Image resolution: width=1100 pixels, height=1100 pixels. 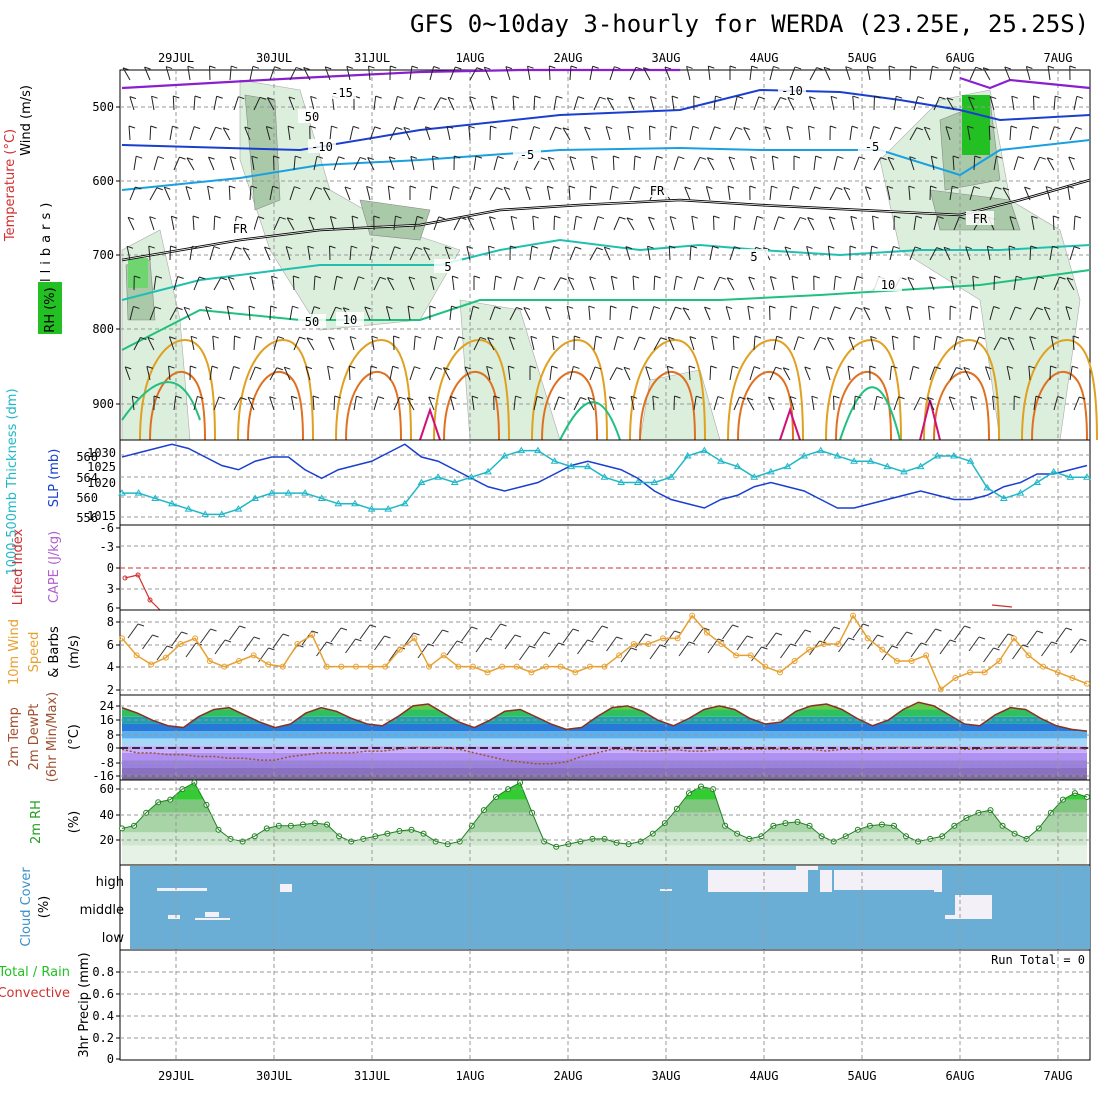 I want to click on bottom-date-label: 6AUG, so click(x=960, y=1076).